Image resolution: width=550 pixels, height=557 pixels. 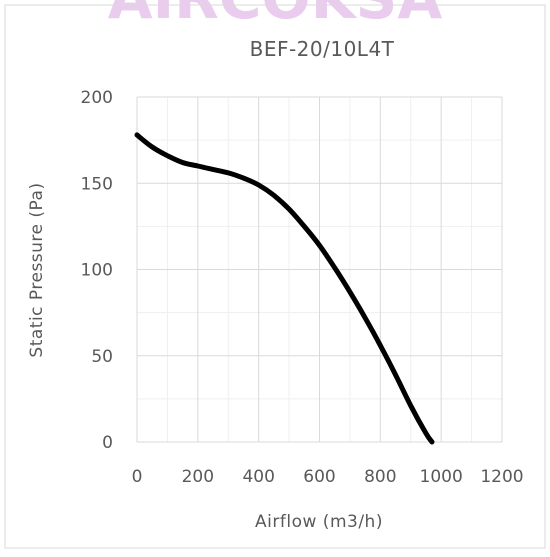 I want to click on y-tick-label: 150, so click(x=97, y=184).